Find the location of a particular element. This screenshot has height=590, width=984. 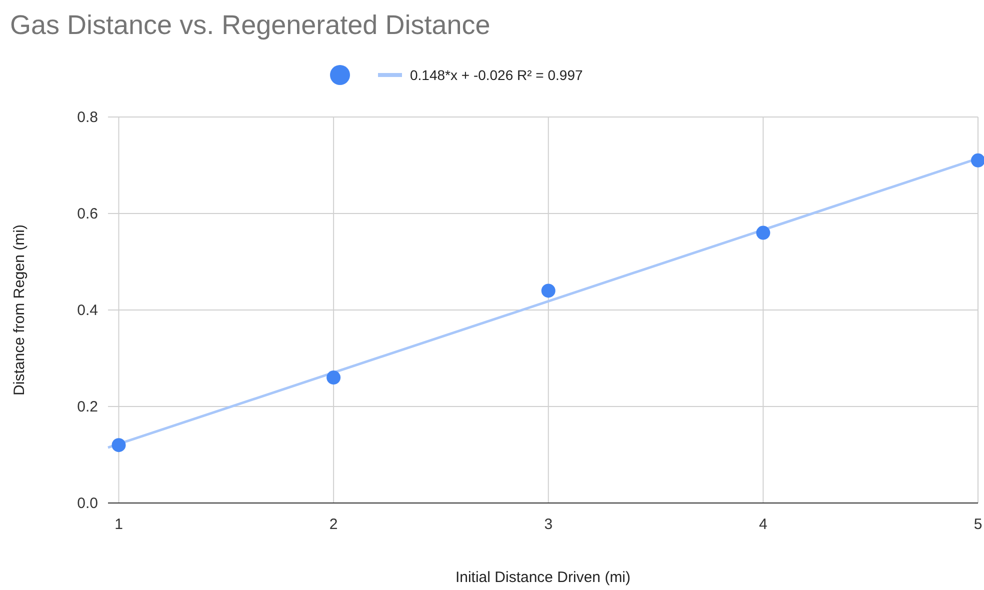

y-tick-label: 0.0 is located at coordinates (87, 503).